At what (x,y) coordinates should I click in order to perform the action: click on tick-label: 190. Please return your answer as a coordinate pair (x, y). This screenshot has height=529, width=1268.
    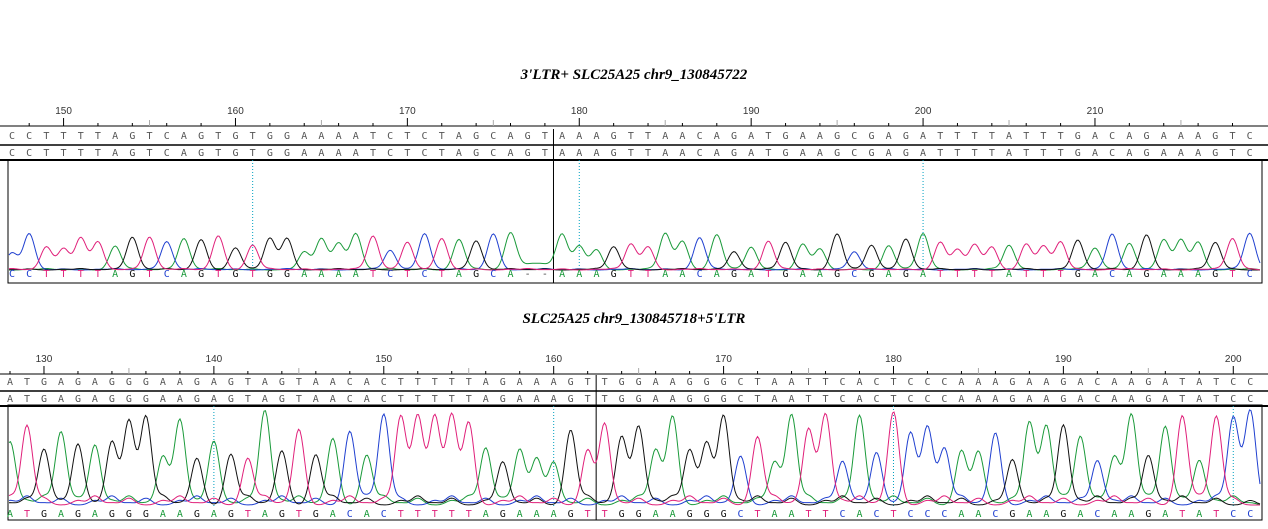
    Looking at the image, I should click on (1063, 359).